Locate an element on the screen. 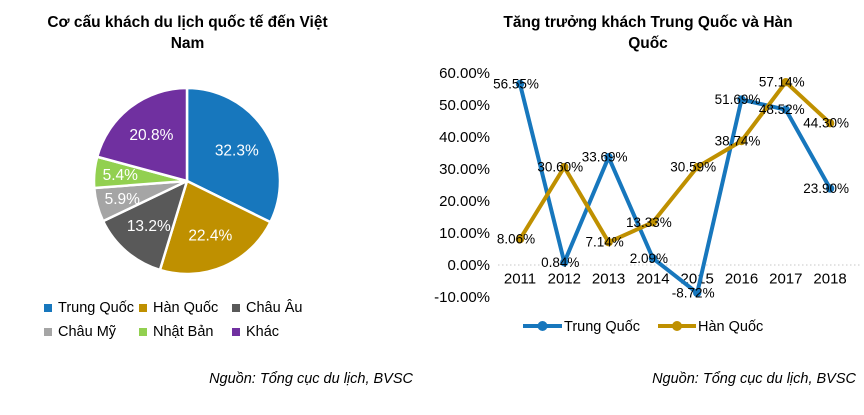 This screenshot has height=415, width=864. y-axis-tick-000: 0.00% is located at coordinates (468, 265).